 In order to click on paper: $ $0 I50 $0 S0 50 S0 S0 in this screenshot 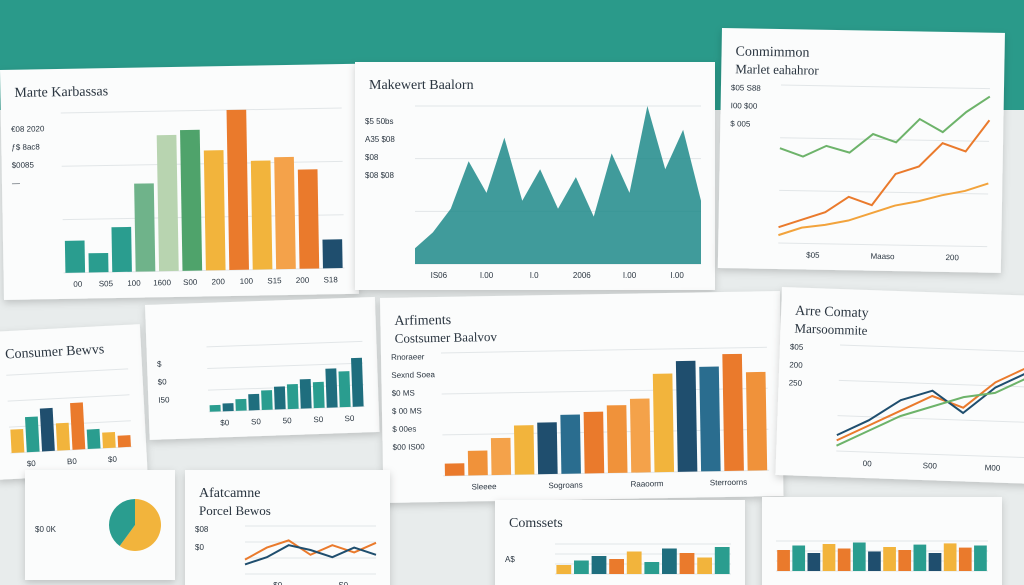, I will do `click(262, 368)`.